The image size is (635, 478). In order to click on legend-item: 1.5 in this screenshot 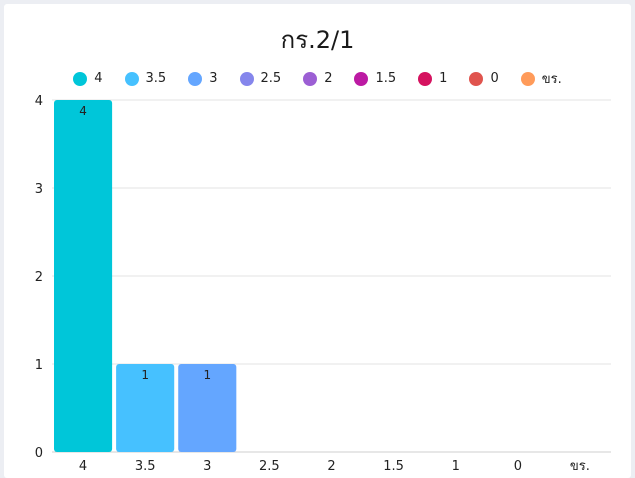, I will do `click(375, 78)`.